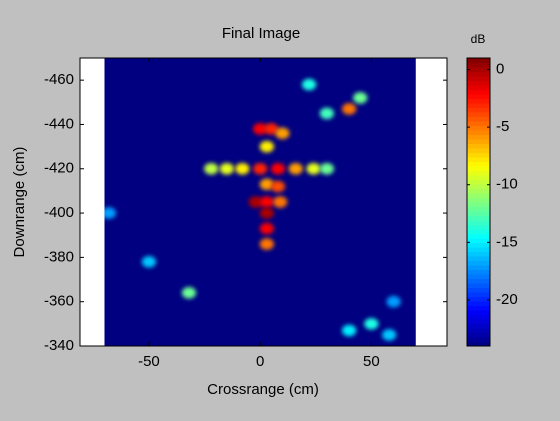 The width and height of the screenshot is (560, 421). Describe the element at coordinates (507, 184) in the screenshot. I see `colorbar-tick-label: -10` at that location.